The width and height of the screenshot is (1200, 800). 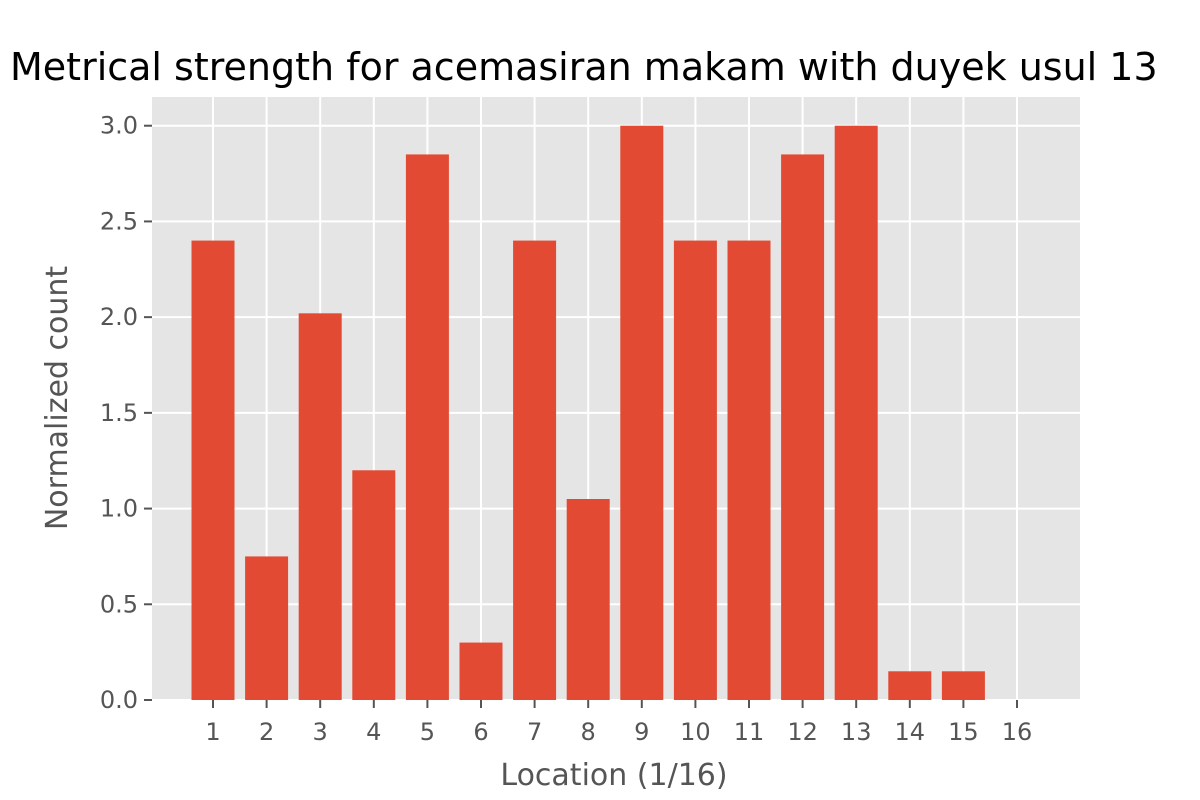 What do you see at coordinates (119, 700) in the screenshot?
I see `y-tick-label: 0.0` at bounding box center [119, 700].